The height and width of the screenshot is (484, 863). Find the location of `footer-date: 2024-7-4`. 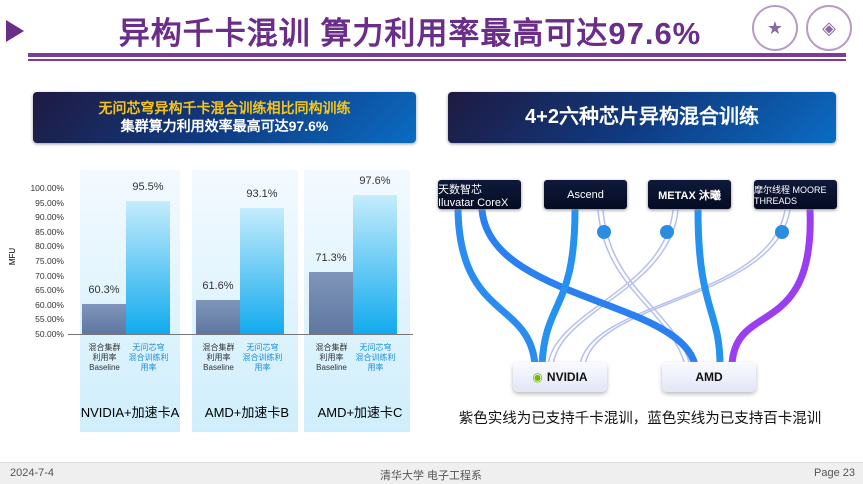

footer-date: 2024-7-4 is located at coordinates (32, 473).